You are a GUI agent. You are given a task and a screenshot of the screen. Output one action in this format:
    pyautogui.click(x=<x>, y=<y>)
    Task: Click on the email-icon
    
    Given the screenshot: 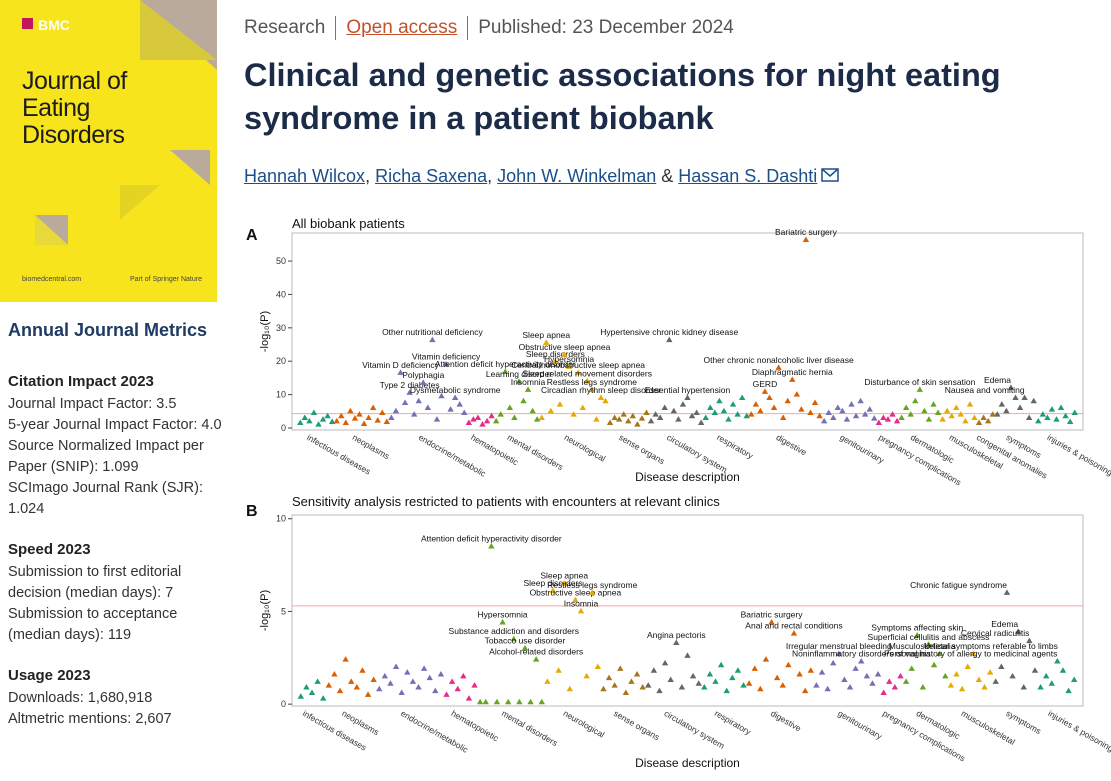 What is the action you would take?
    pyautogui.click(x=830, y=175)
    